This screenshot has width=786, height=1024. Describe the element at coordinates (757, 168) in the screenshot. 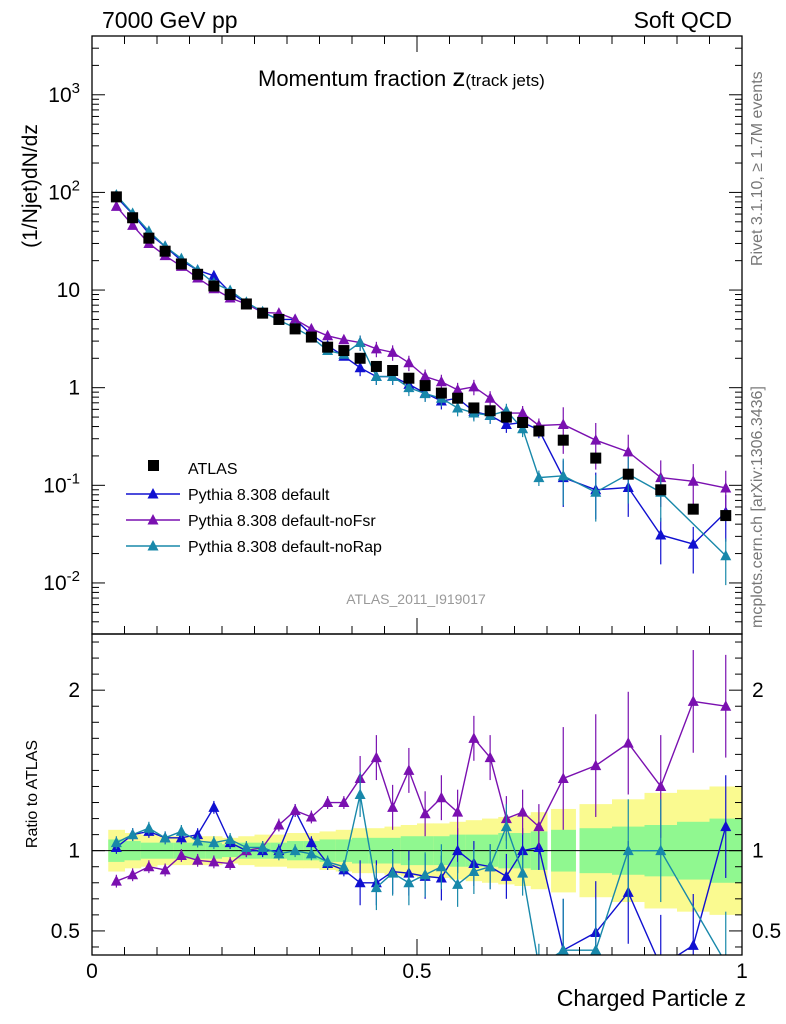

I see `side-label-rivet: Rivet 3.1.10, ≥ 1.7M events` at that location.